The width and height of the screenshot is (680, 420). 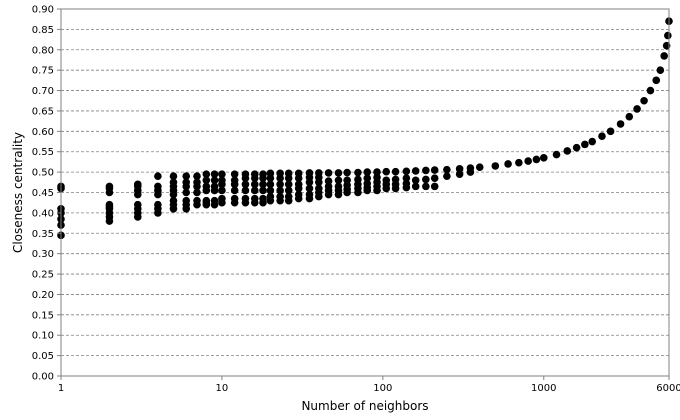 I want to click on y-tick-label: 0.85, so click(x=43, y=30).